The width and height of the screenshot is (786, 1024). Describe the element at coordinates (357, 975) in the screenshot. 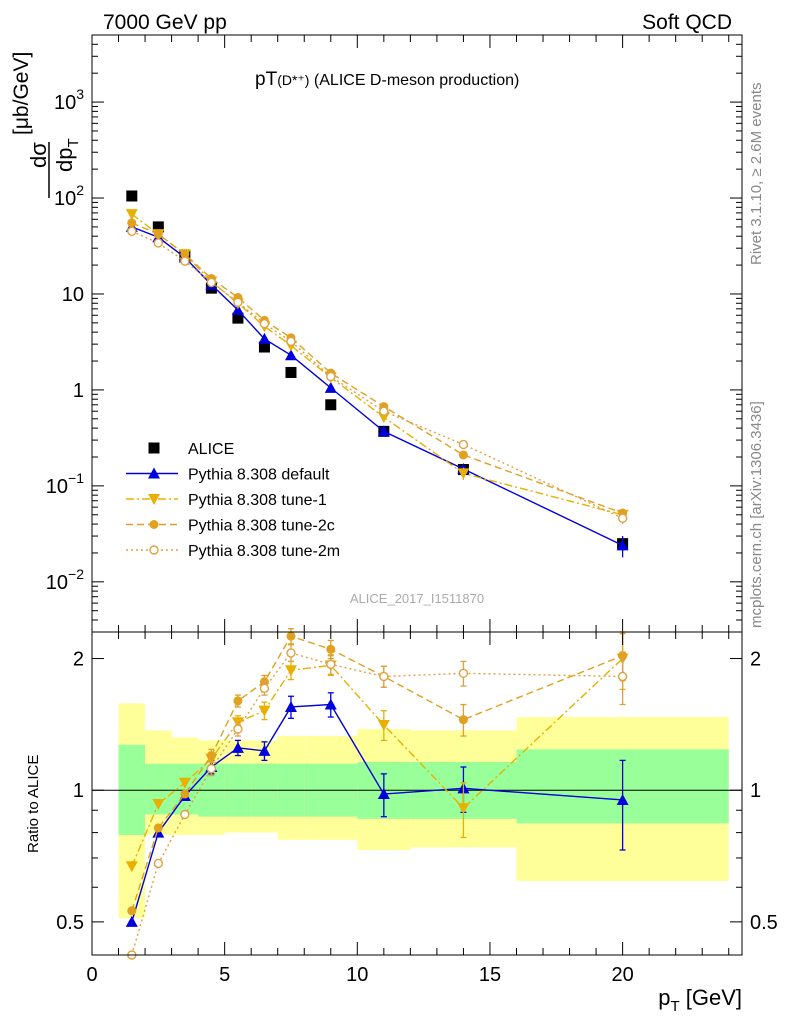

I see `x-tick-label: 10` at that location.